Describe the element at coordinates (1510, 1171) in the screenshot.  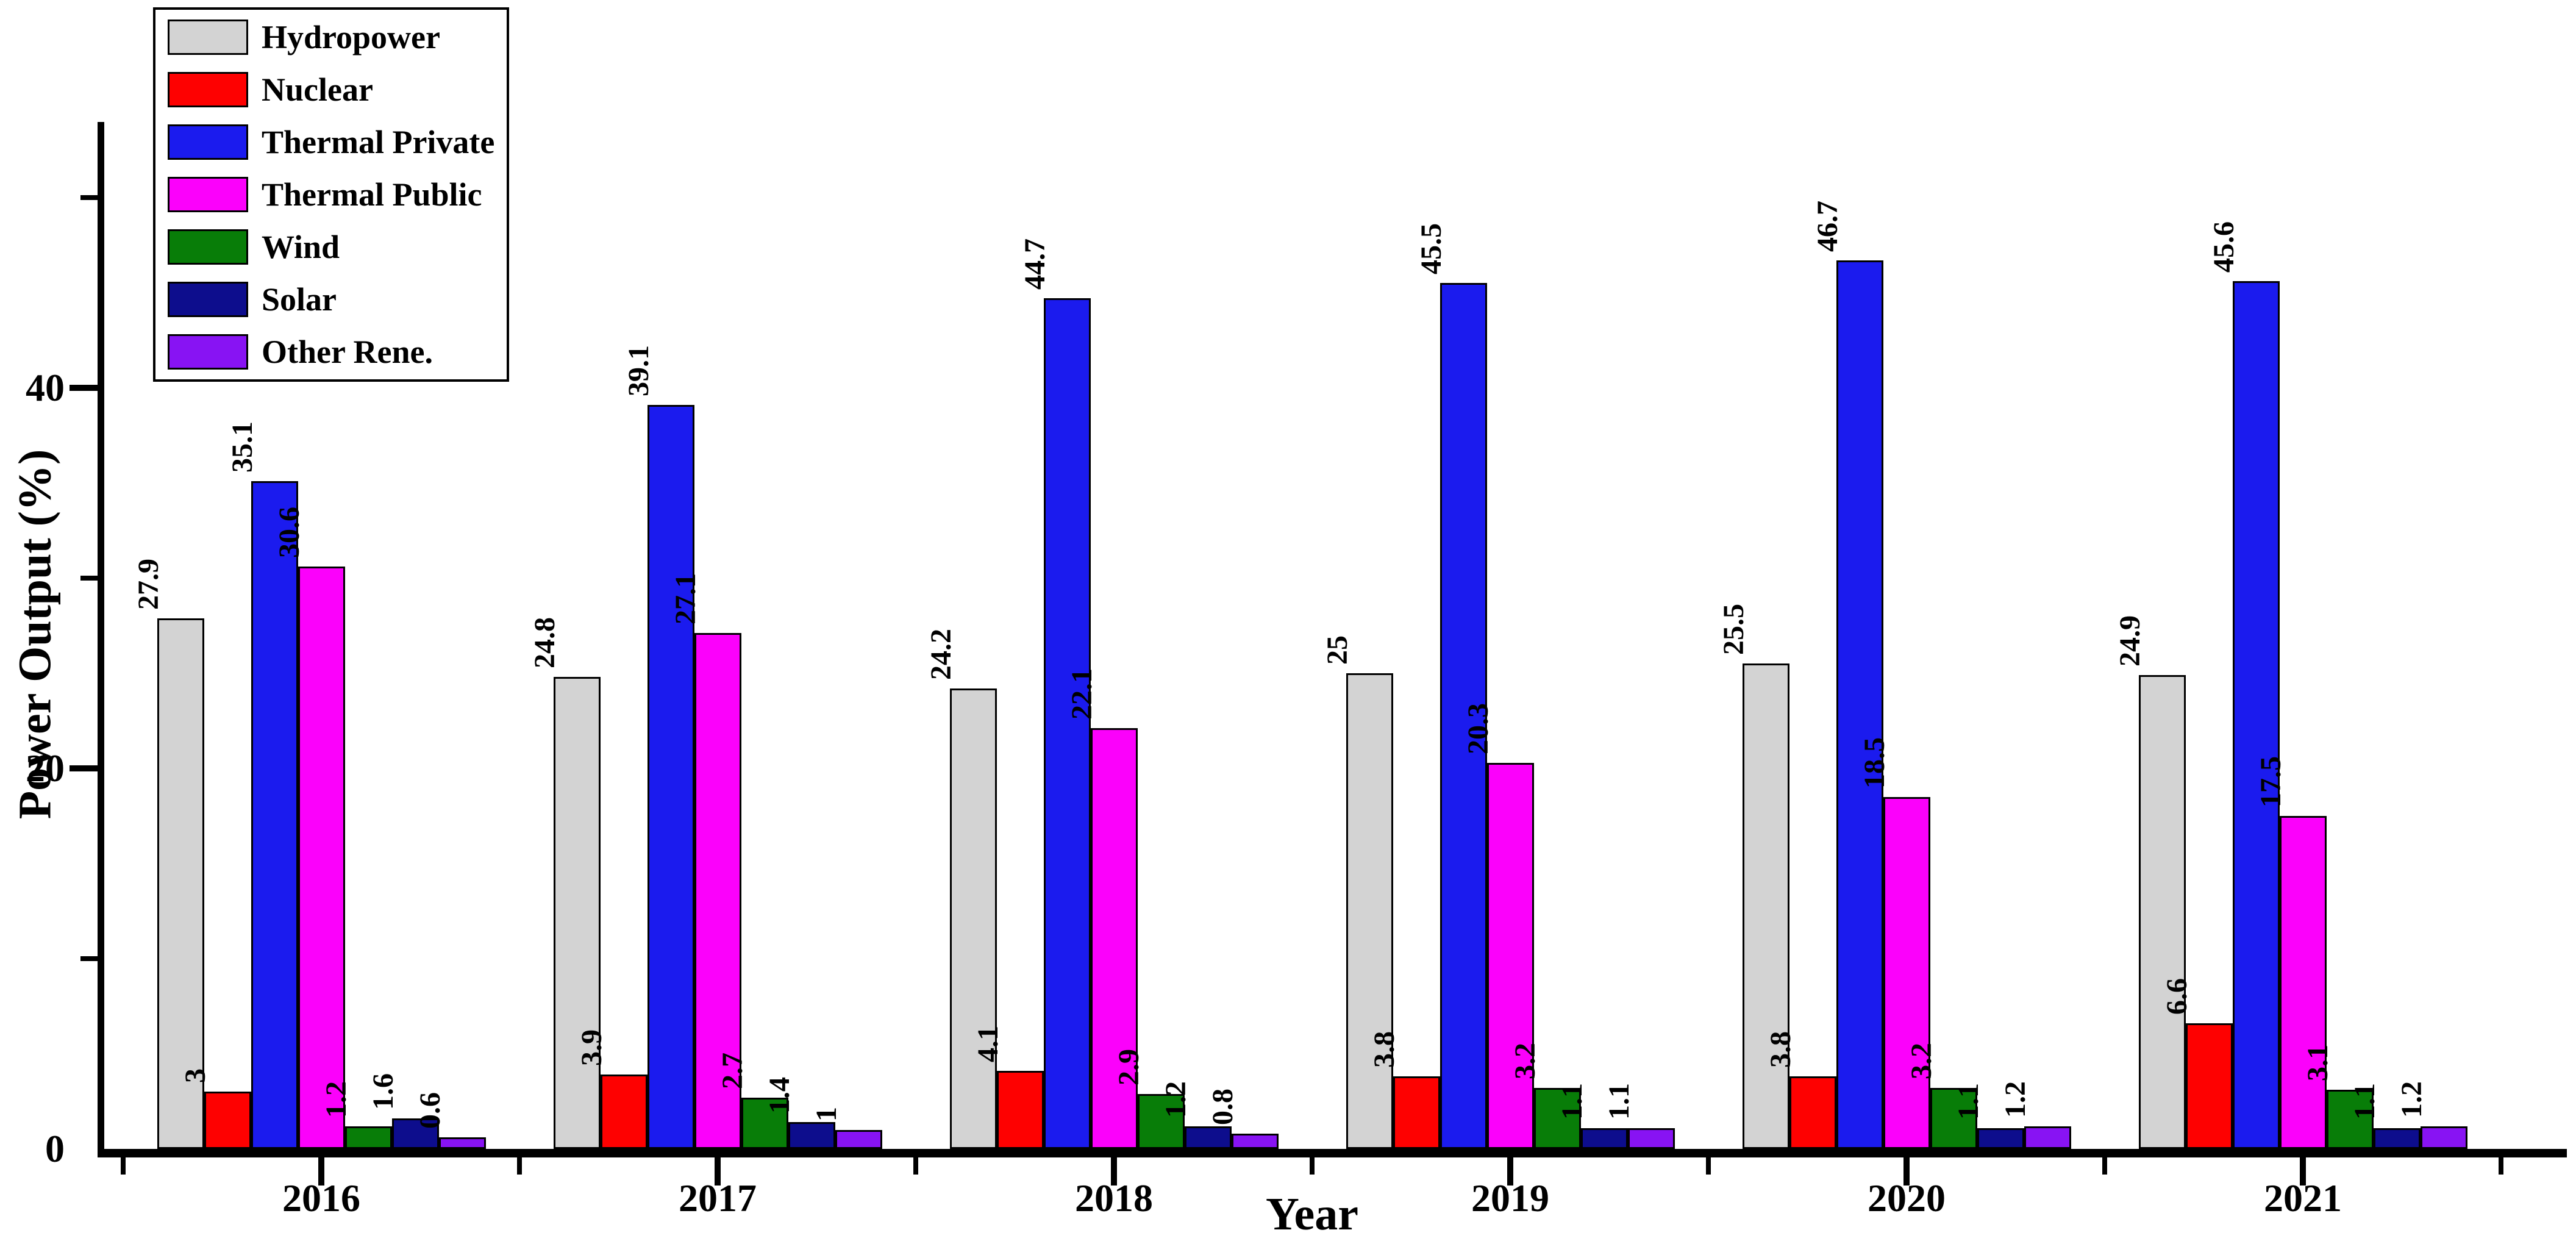
I see `x-major-tick-2019` at that location.